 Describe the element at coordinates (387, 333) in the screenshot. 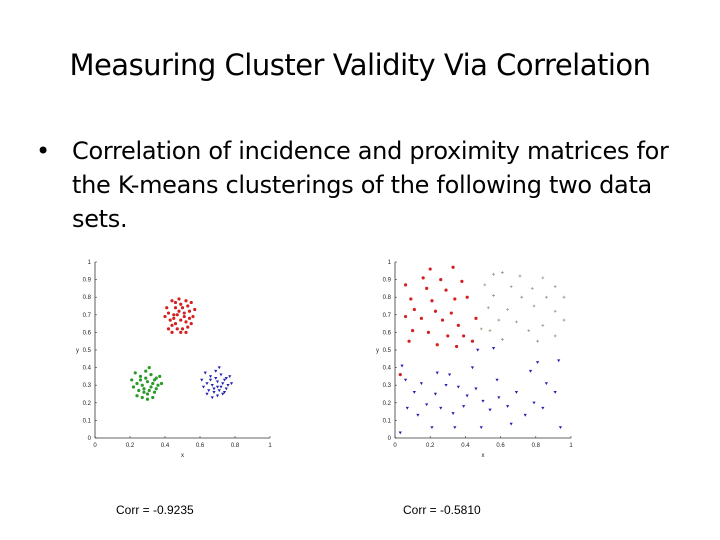

I see `y-tick-label: 0.6` at that location.